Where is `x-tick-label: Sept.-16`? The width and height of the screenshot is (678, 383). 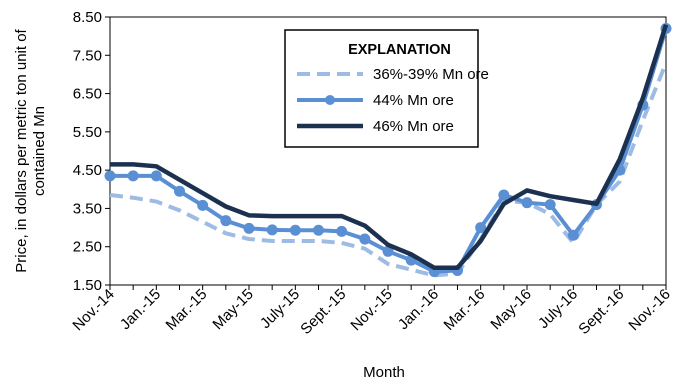 x-tick-label: Sept.-16 is located at coordinates (601, 312).